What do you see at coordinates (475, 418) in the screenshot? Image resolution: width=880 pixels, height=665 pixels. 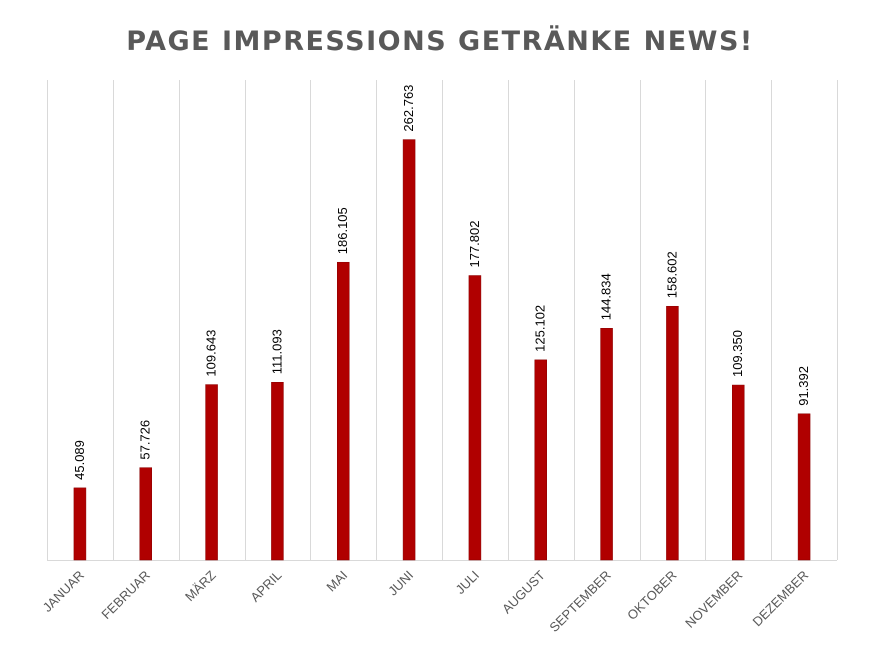 I see `bar-juli` at bounding box center [475, 418].